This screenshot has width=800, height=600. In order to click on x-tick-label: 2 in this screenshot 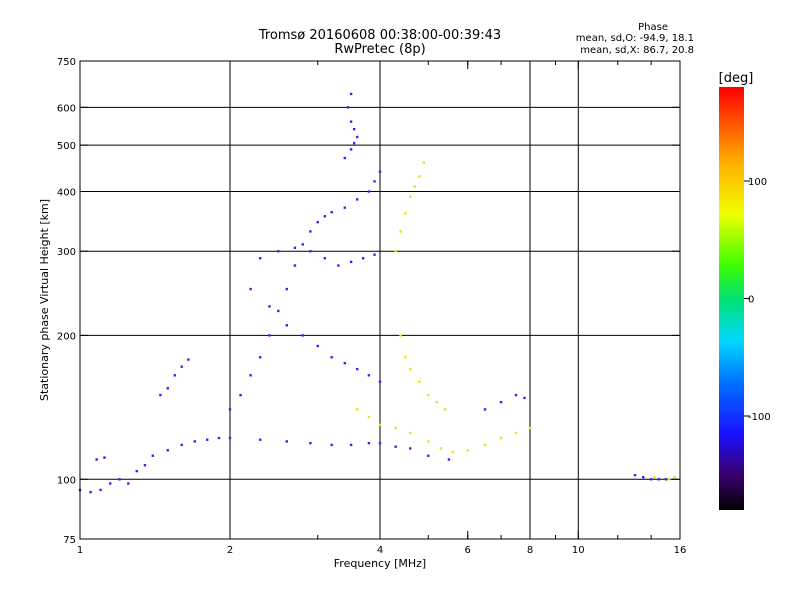, I will do `click(230, 550)`.